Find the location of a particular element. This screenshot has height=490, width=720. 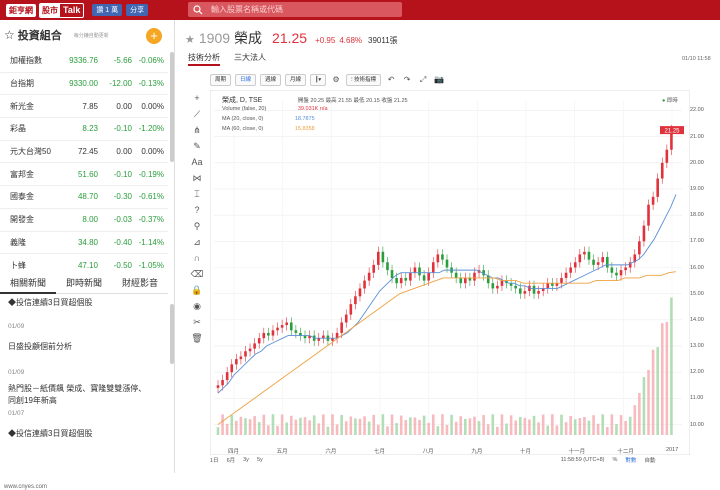

top-bar: 鉅亨網 股市 Talk 讚 1 萬 分享 is located at coordinates (360, 10).